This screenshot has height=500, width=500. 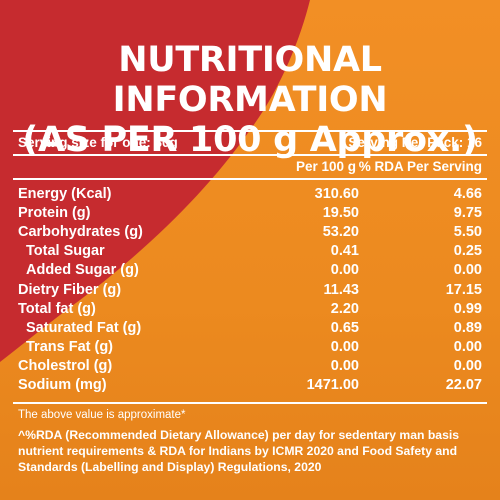 What do you see at coordinates (65, 251) in the screenshot?
I see `nutrient-label: Total Sugar` at bounding box center [65, 251].